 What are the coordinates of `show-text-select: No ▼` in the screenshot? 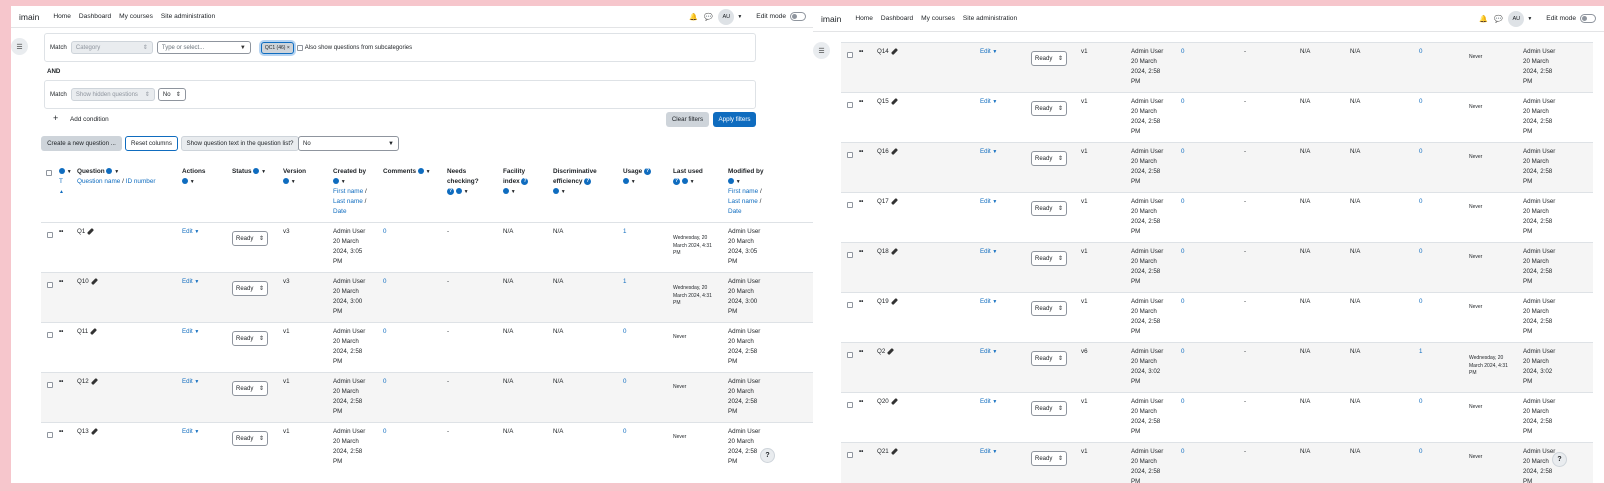 It's located at (348, 143).